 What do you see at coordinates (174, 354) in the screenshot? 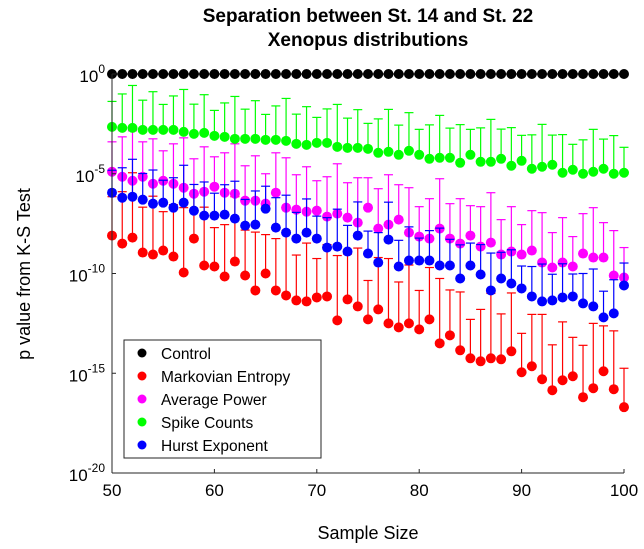
I see `legend-item-control: Control` at bounding box center [174, 354].